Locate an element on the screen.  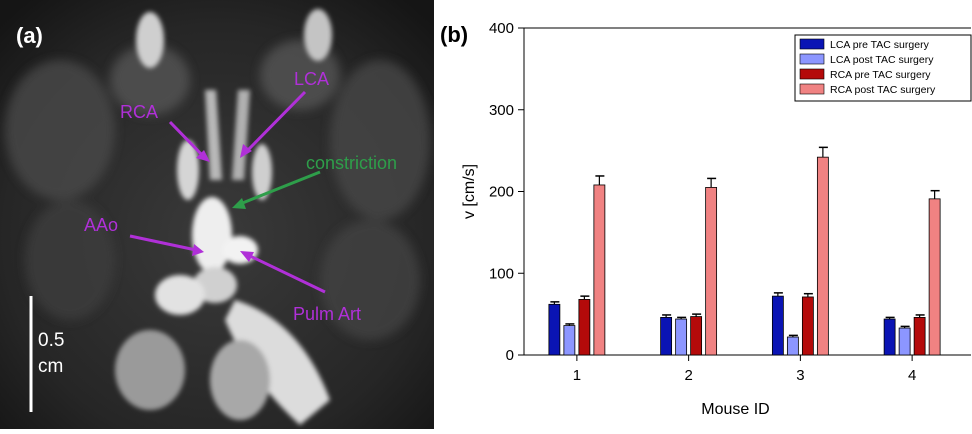
y-axis-label: v [cm/s] is located at coordinates (469, 191).